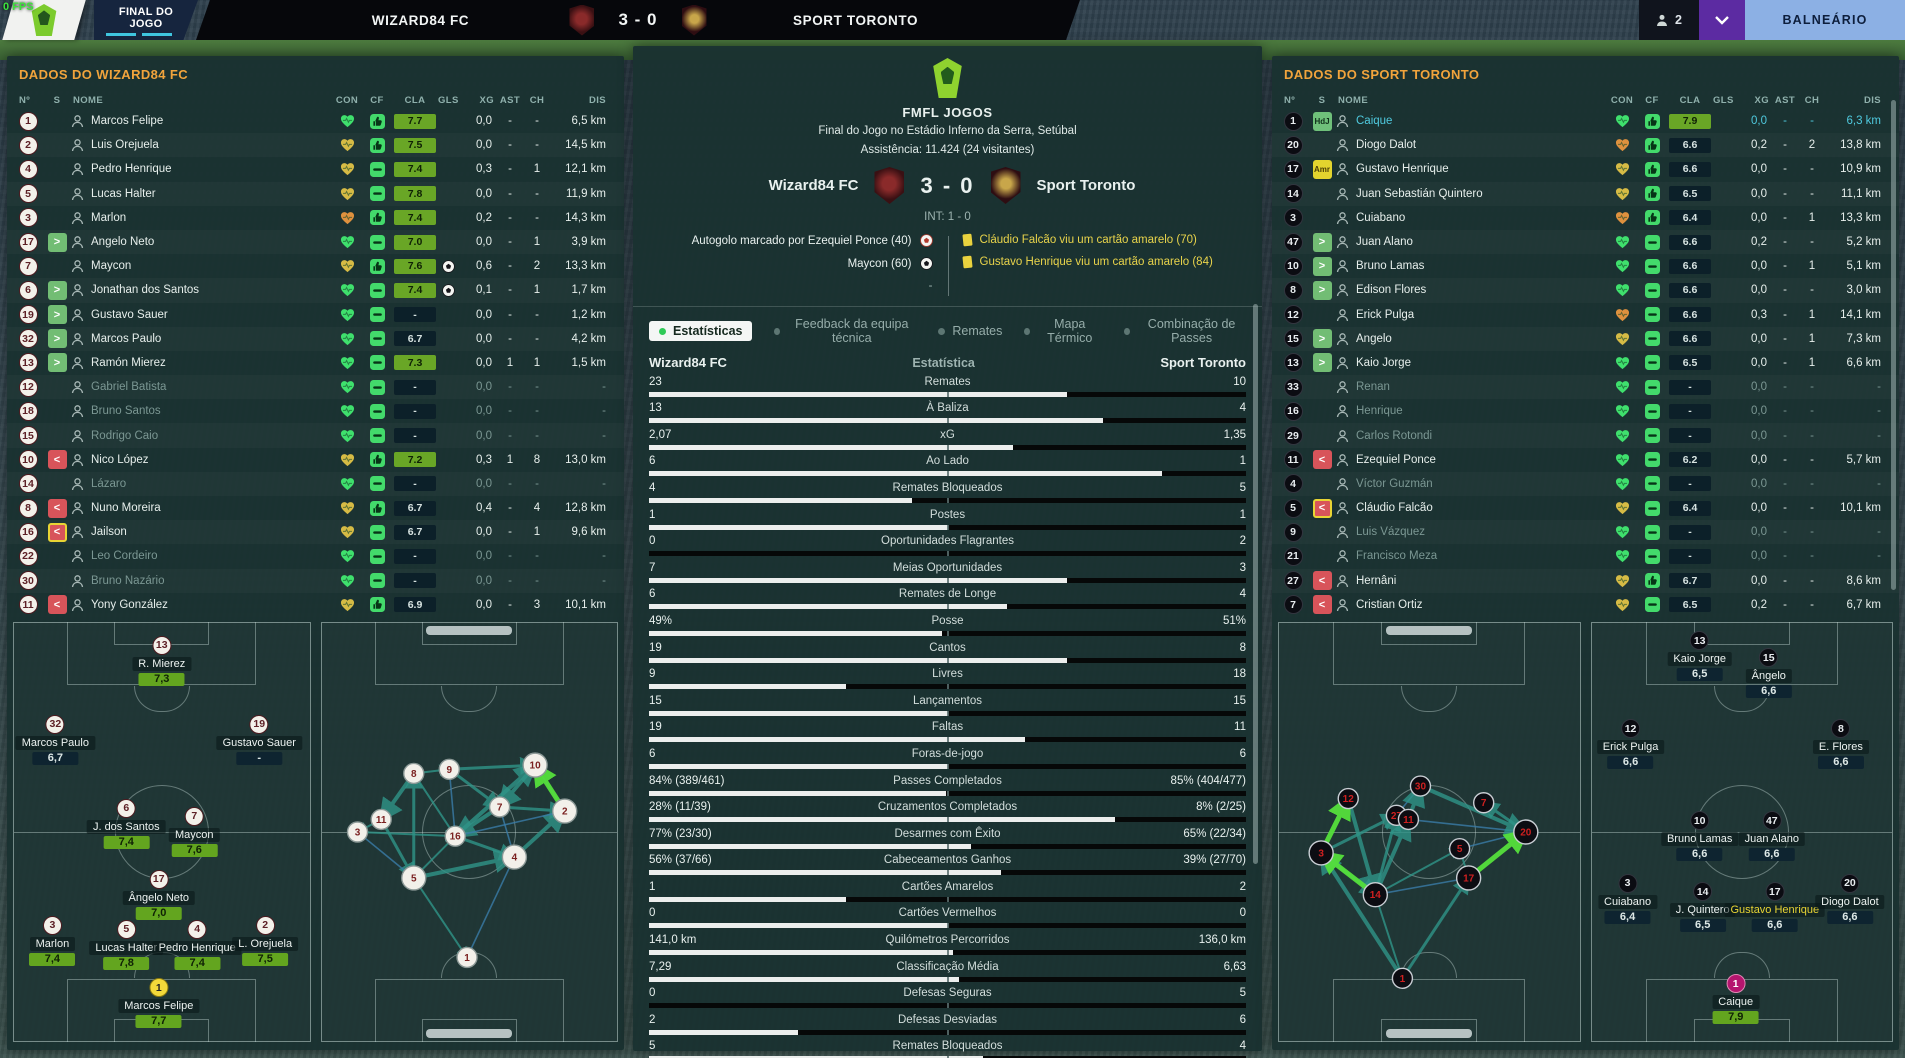 The image size is (1905, 1058). Describe the element at coordinates (1585, 532) in the screenshot. I see `player-row: 9 Luis Vázquez - 0,0 - - -` at that location.